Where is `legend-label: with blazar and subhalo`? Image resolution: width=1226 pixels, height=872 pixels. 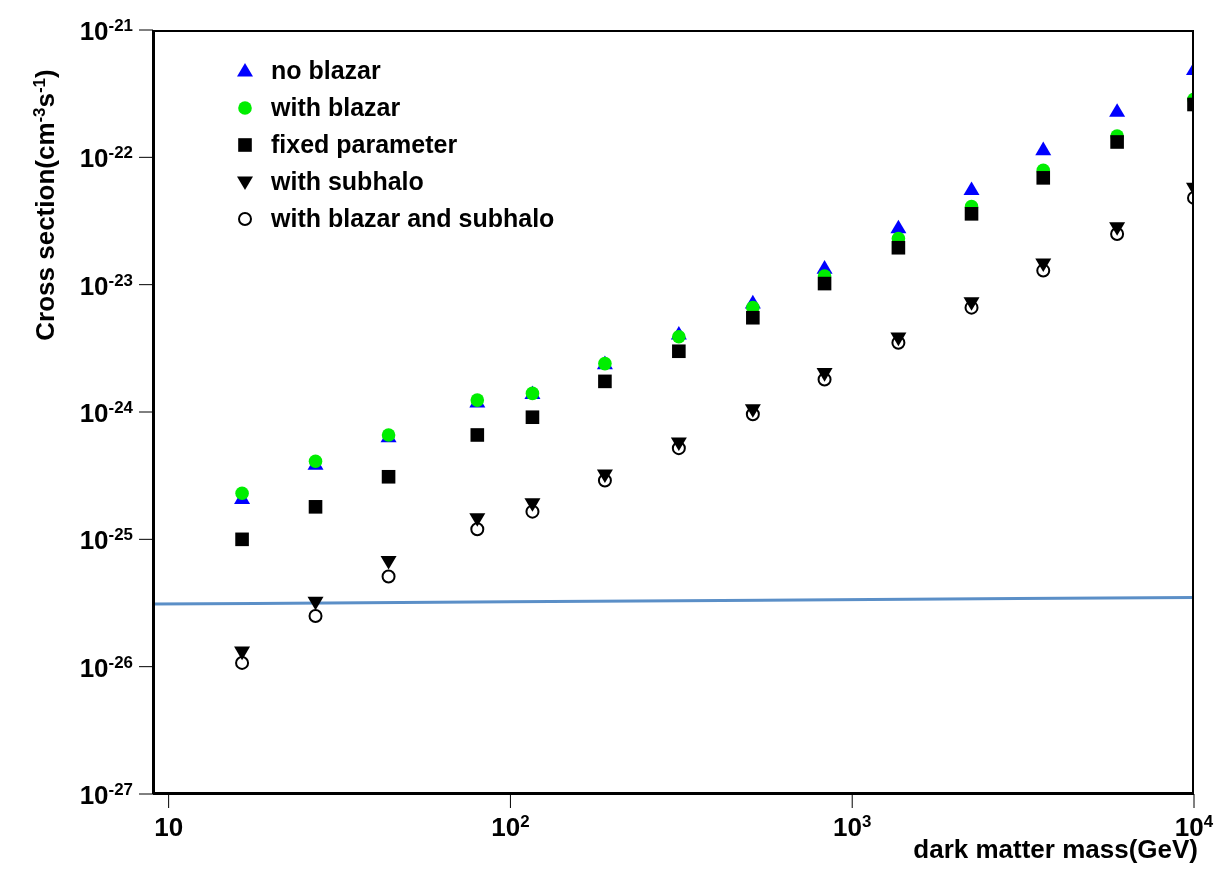
legend-label: with blazar and subhalo is located at coordinates (413, 218).